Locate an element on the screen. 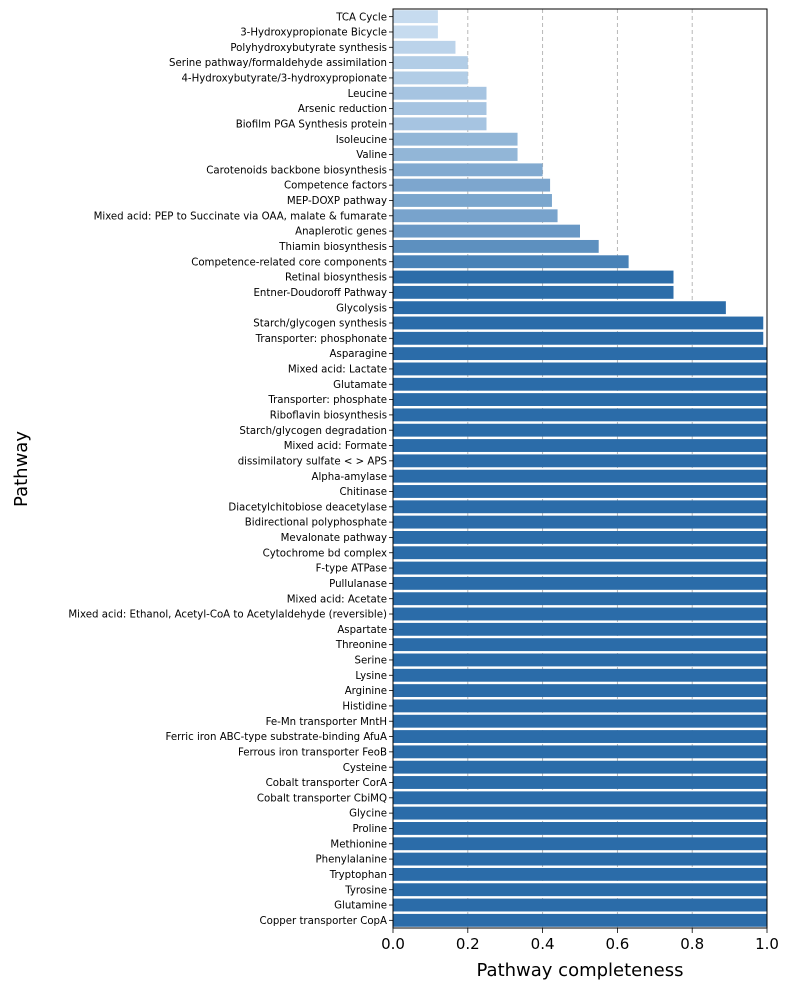  x-tick-label-1: 0.2 is located at coordinates (468, 944).